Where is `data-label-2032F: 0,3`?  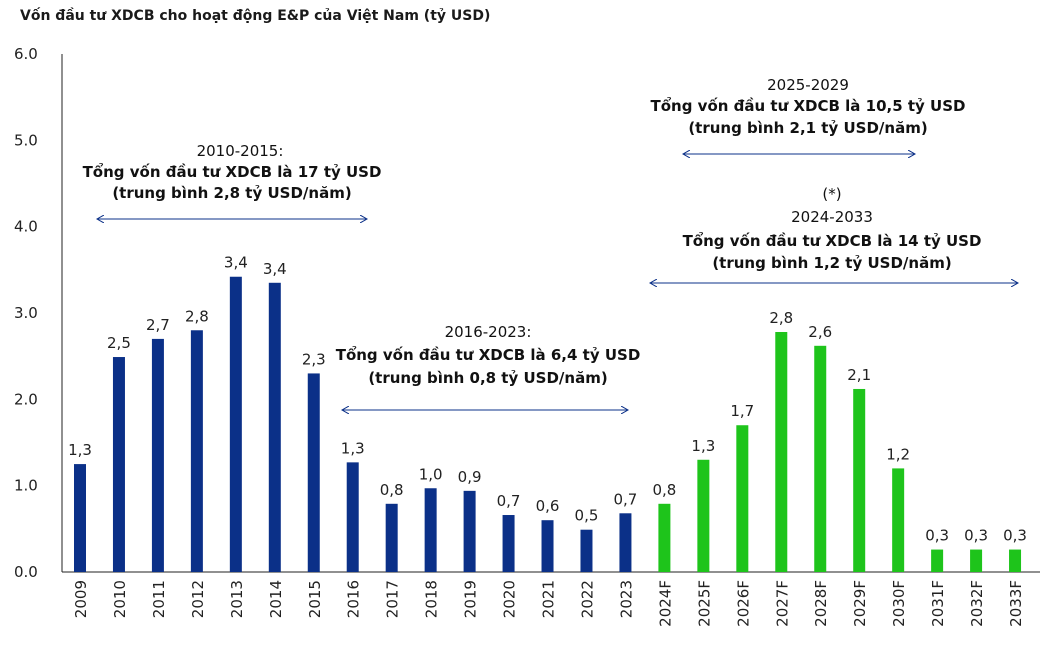 data-label-2032F: 0,3 is located at coordinates (976, 536).